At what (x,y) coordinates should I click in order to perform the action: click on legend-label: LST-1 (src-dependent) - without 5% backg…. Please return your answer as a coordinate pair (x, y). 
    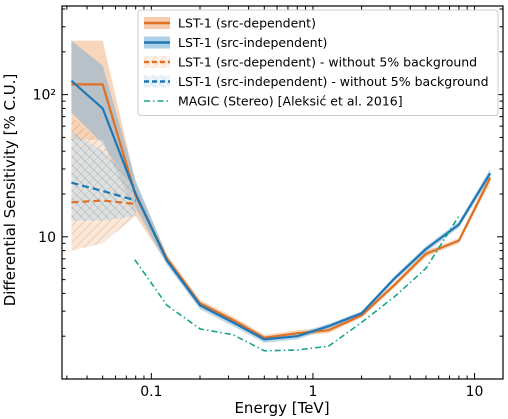
    Looking at the image, I should click on (327, 62).